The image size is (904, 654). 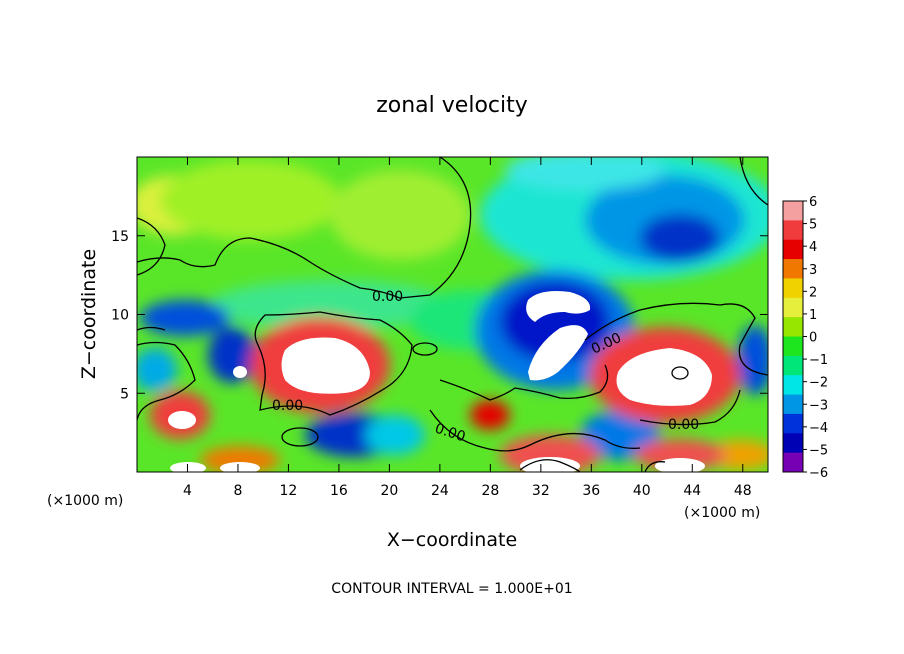 I want to click on x-tick-label: 20, so click(x=389, y=491).